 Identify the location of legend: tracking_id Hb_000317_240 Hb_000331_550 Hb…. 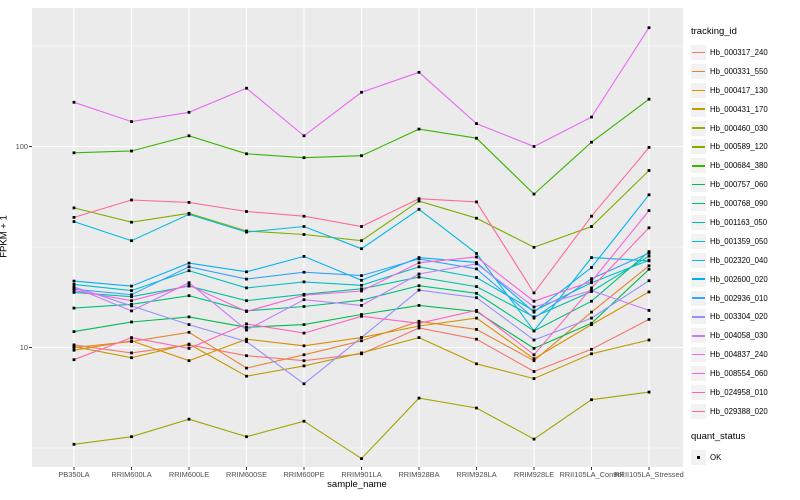
(745, 246).